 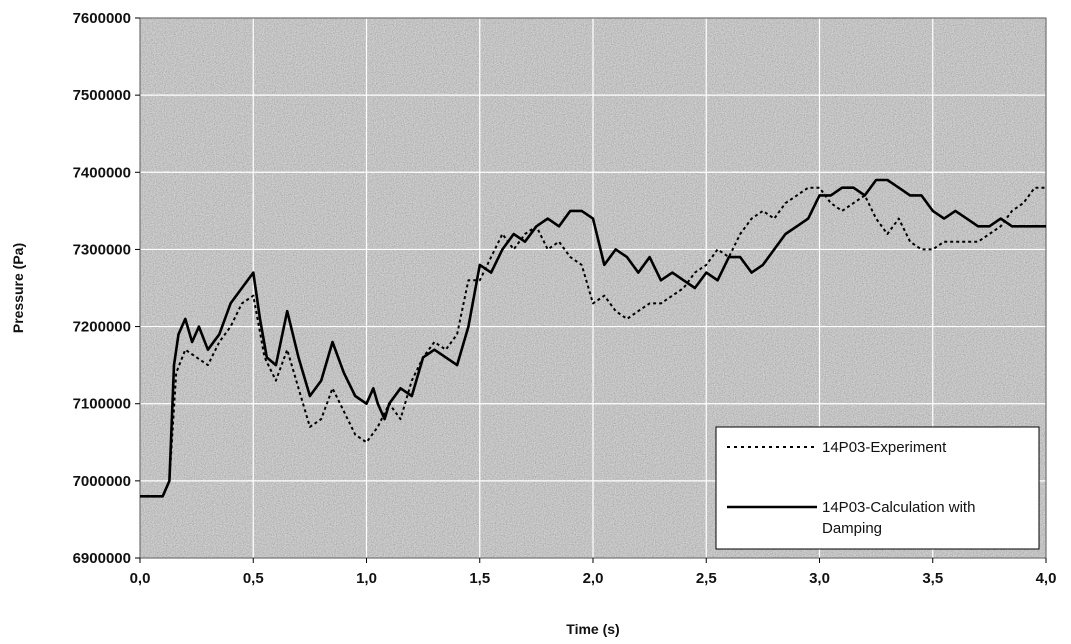 I want to click on x-tick-label: 2,5, so click(x=706, y=578).